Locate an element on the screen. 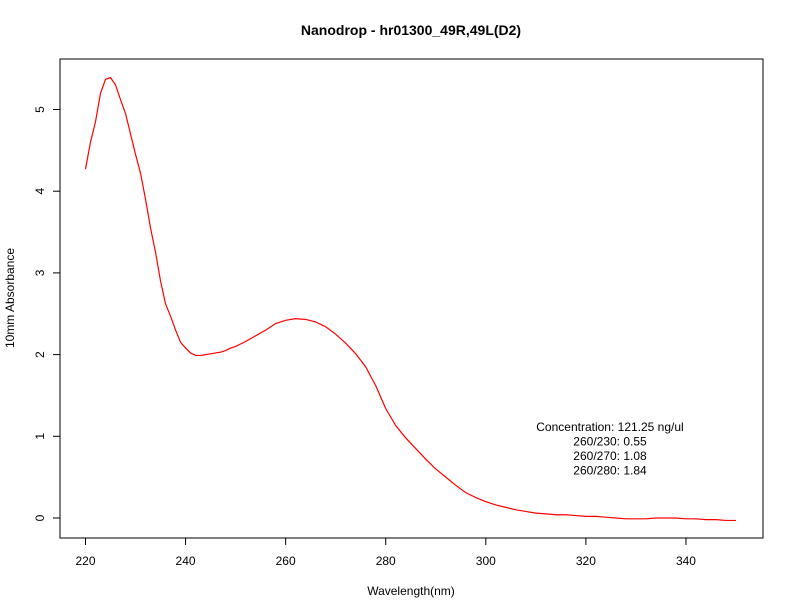 This screenshot has height=612, width=792. x-tick-label: 260 is located at coordinates (286, 561).